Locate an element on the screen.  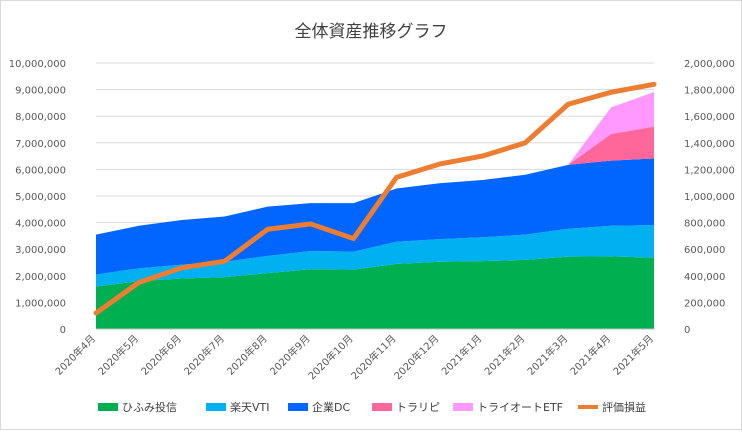
area-楽天VTI is located at coordinates (375, 255).